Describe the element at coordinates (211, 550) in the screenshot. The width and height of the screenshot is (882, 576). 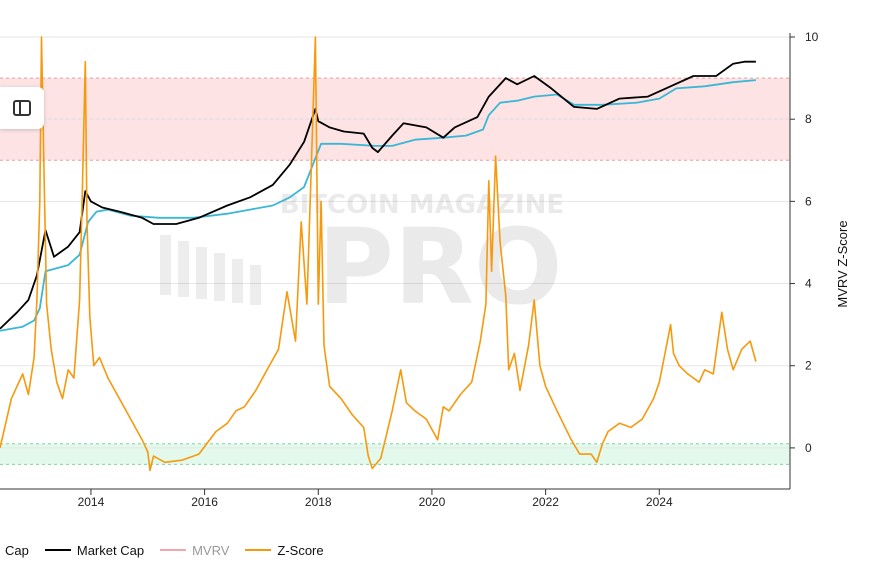
I see `legend-label: MVRV` at that location.